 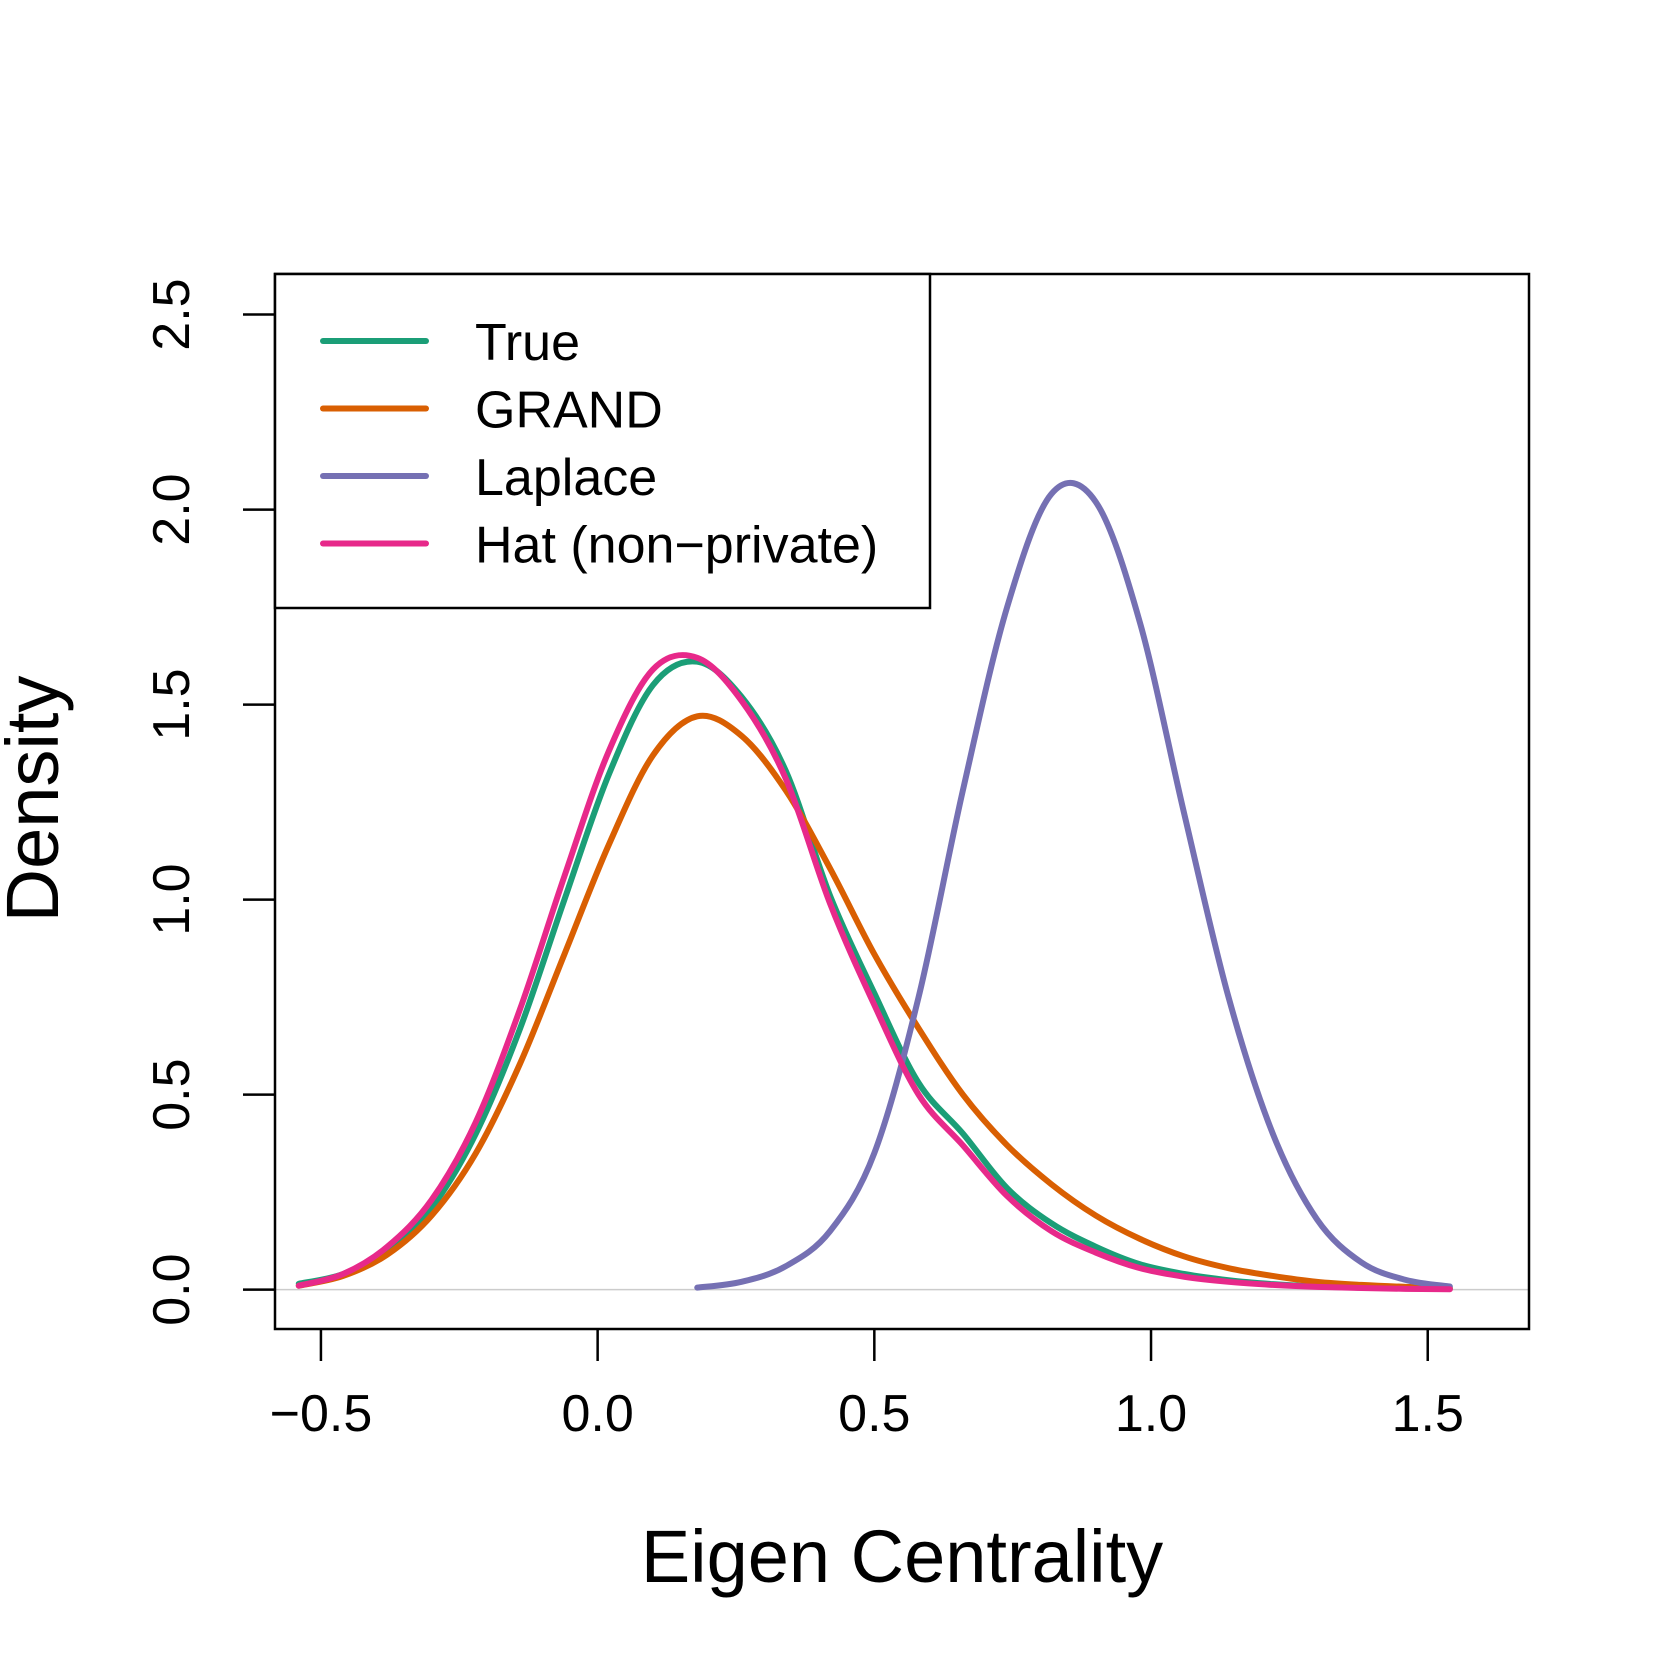 What do you see at coordinates (602, 441) in the screenshot?
I see `legend-box` at bounding box center [602, 441].